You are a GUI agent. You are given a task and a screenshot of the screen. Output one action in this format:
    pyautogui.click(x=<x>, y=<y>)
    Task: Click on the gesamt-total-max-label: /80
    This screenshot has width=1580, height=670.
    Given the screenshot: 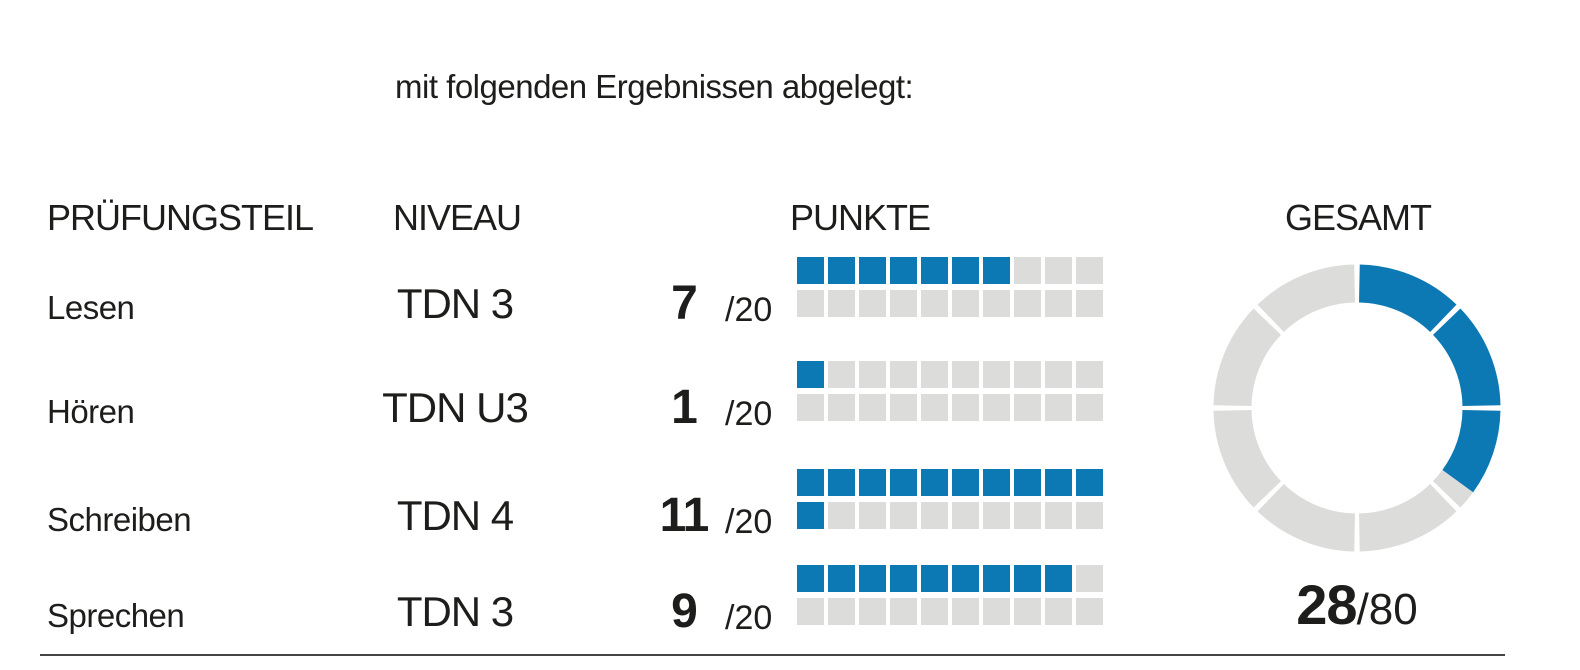 What is the action you would take?
    pyautogui.click(x=1387, y=609)
    